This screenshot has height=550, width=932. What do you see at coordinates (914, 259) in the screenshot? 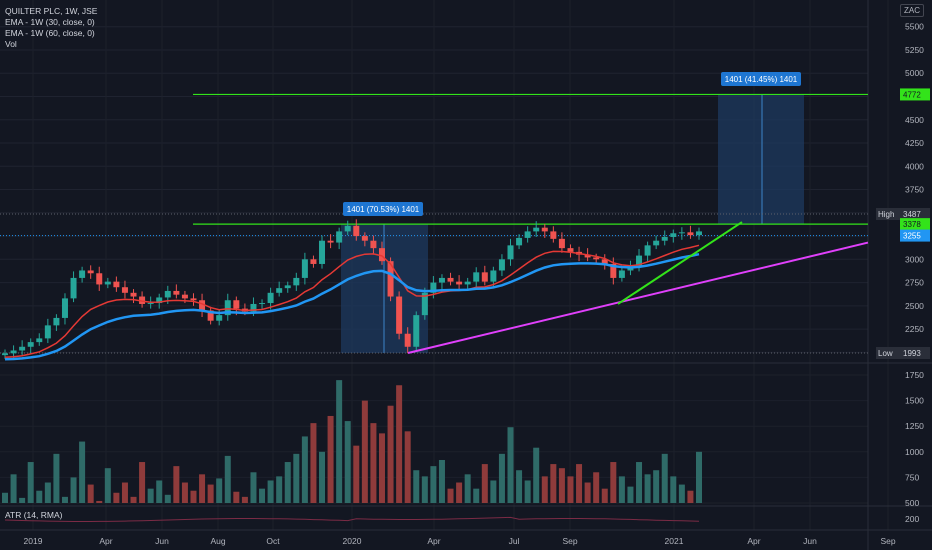
I see `price-tick-label: 3000` at bounding box center [914, 259].